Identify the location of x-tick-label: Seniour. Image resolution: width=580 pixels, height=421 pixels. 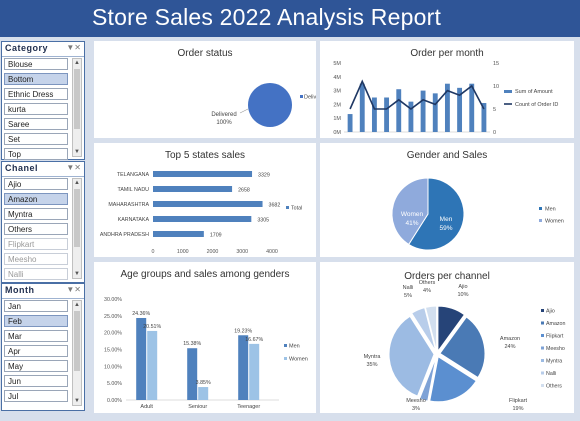
(197, 407).